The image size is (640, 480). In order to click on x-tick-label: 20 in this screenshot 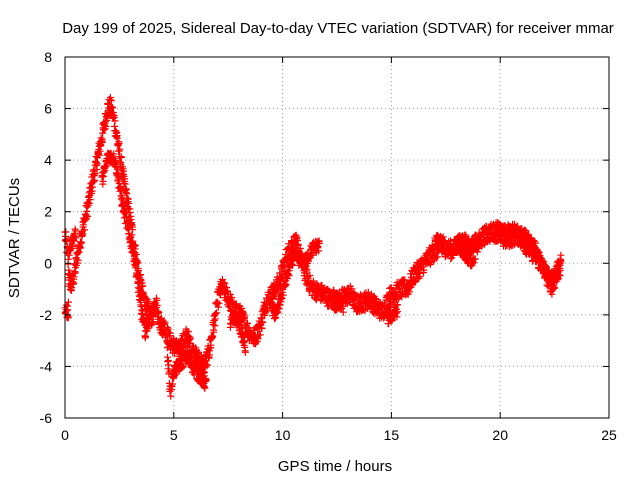, I will do `click(500, 435)`.